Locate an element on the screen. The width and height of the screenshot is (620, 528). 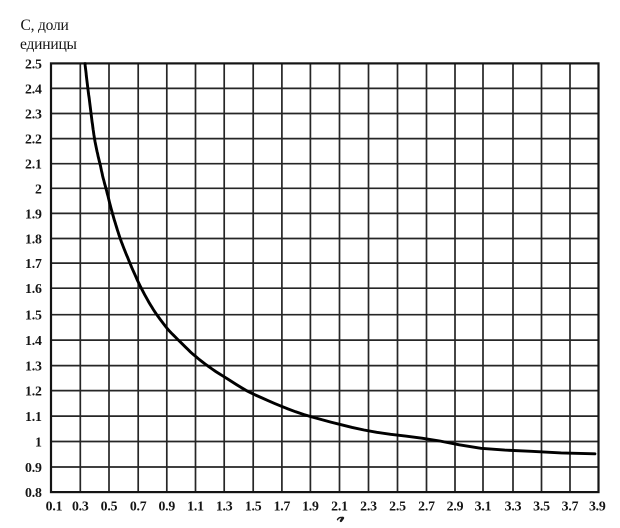
svg-text: 0.3 is located at coordinates (80, 506).